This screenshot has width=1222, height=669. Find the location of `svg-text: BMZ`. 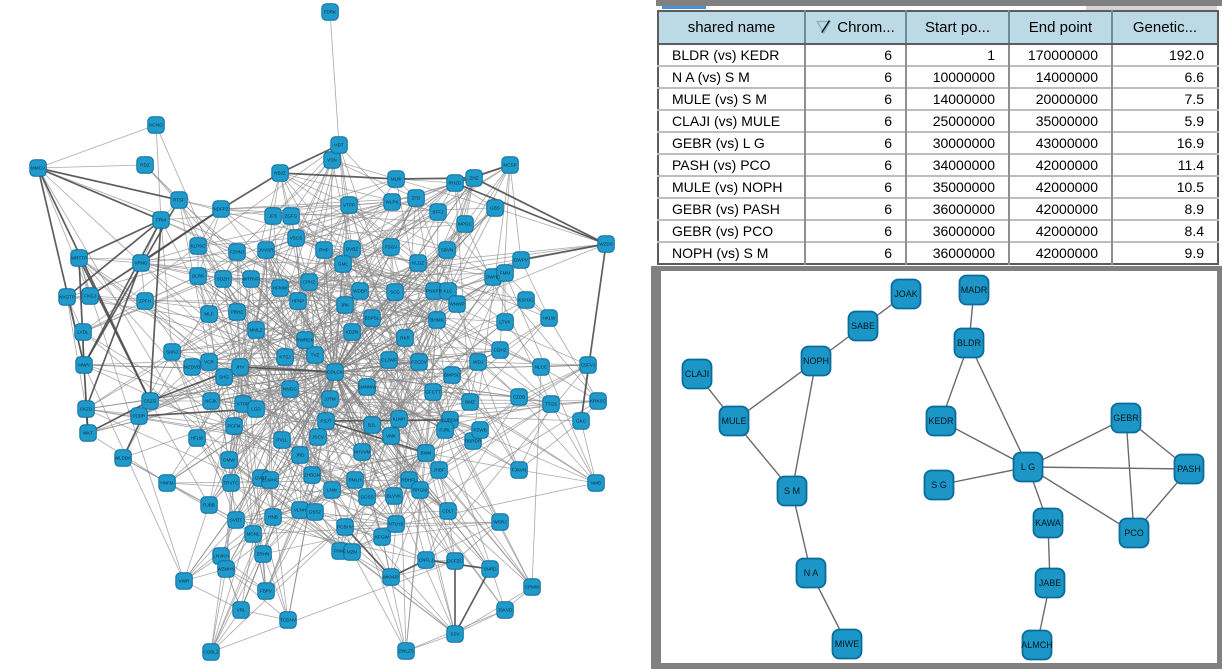

svg-text: BMZ is located at coordinates (470, 402).